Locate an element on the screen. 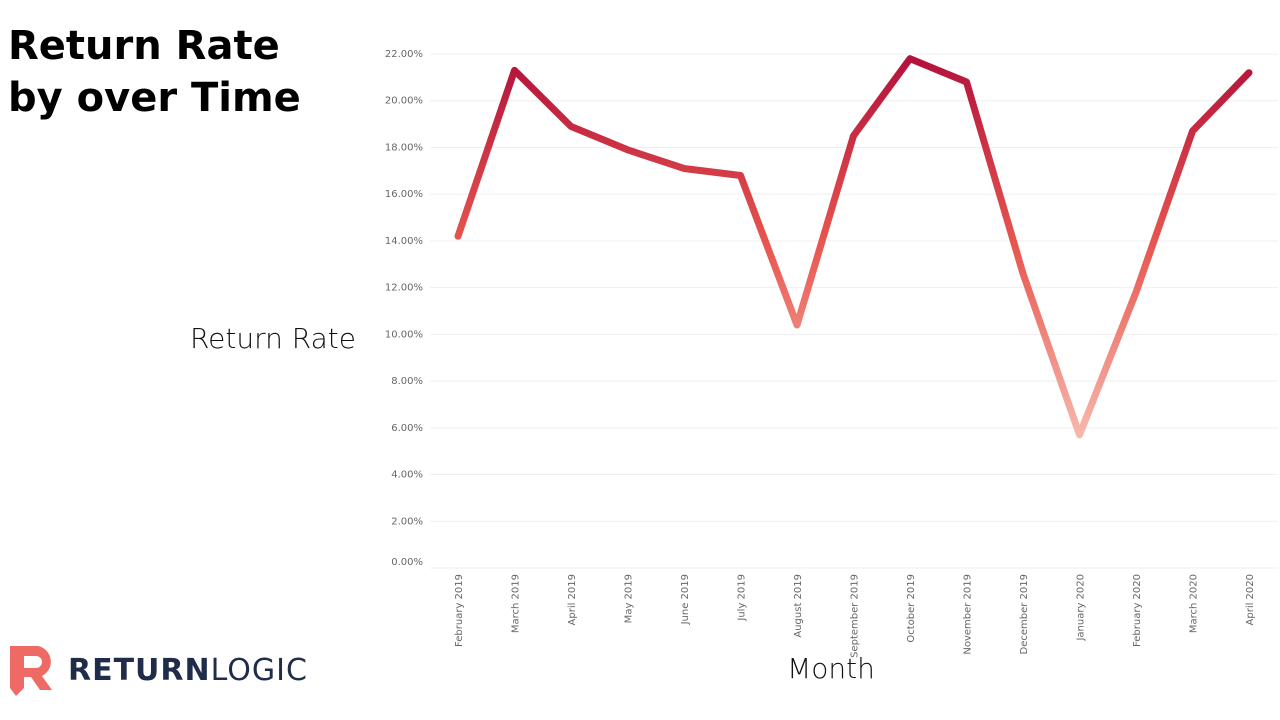  chart-title: Return Rate by over Time is located at coordinates (154, 72).